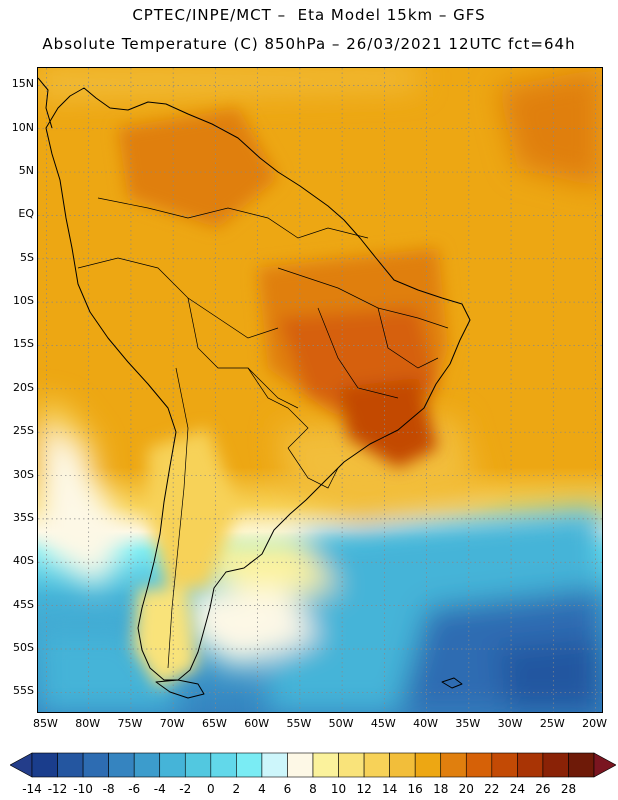 The height and width of the screenshot is (800, 618). What do you see at coordinates (389, 789) in the screenshot?
I see `colorbar-label: 14` at bounding box center [389, 789].